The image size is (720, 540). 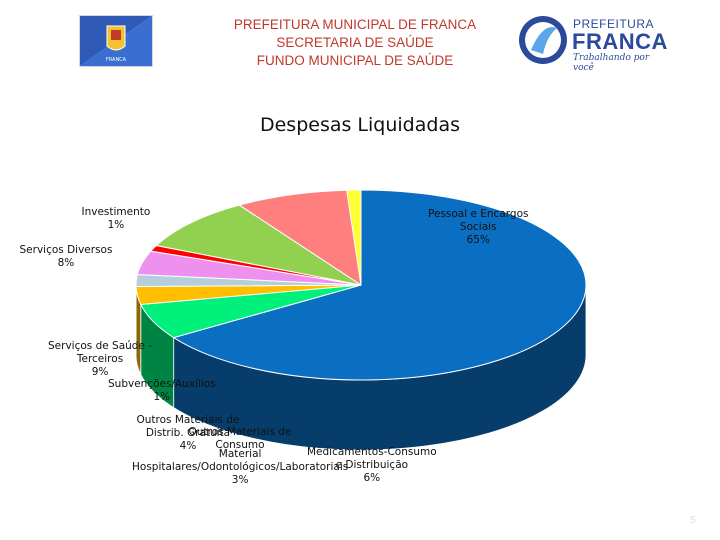 I want to click on pie-label-2-line-1: Hospitalares/Odontológicos/Laboratoriais, so click(x=240, y=467).